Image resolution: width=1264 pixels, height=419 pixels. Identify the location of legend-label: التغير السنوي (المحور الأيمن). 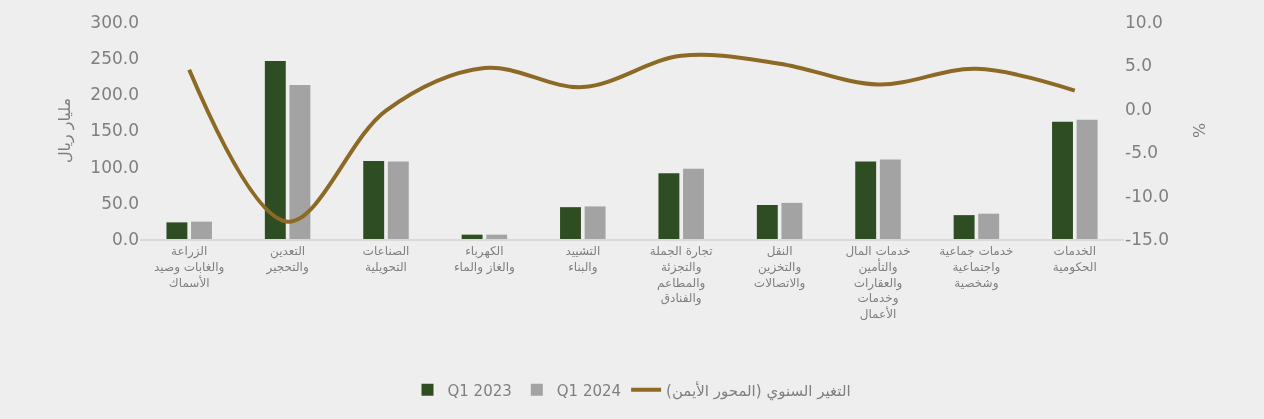
(758, 390).